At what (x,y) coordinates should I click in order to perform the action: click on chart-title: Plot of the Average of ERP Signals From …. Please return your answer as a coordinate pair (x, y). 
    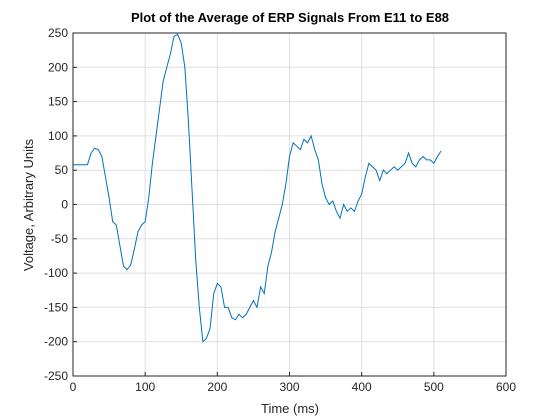
    Looking at the image, I should click on (290, 17).